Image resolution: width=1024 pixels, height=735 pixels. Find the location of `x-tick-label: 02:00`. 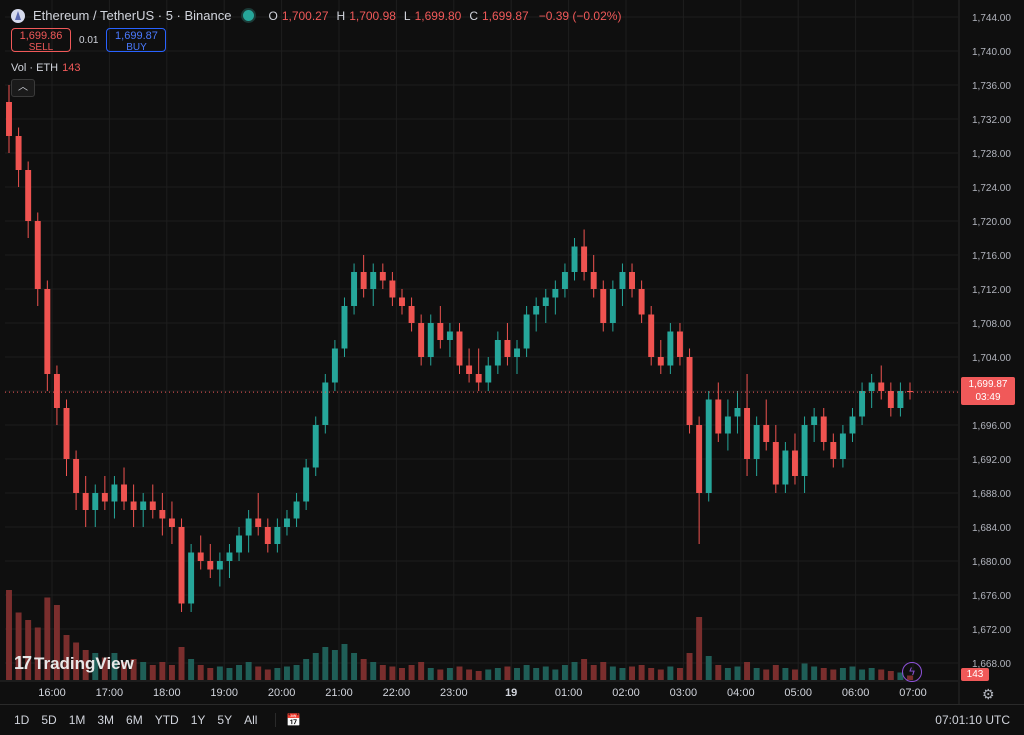

x-tick-label: 02:00 is located at coordinates (626, 693).